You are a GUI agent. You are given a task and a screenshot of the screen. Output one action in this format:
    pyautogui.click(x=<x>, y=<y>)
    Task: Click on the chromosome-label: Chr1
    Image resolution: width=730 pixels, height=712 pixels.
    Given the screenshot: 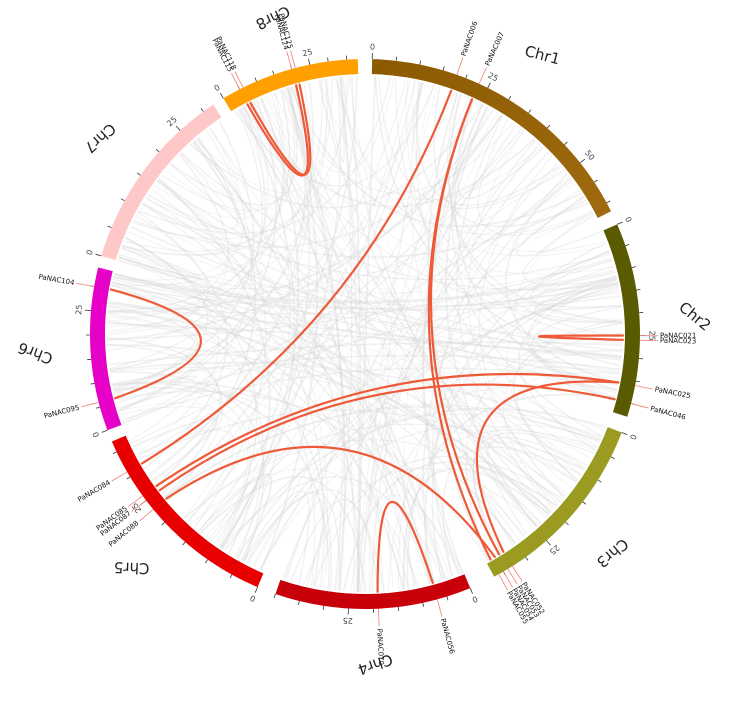 What is the action you would take?
    pyautogui.click(x=542, y=55)
    